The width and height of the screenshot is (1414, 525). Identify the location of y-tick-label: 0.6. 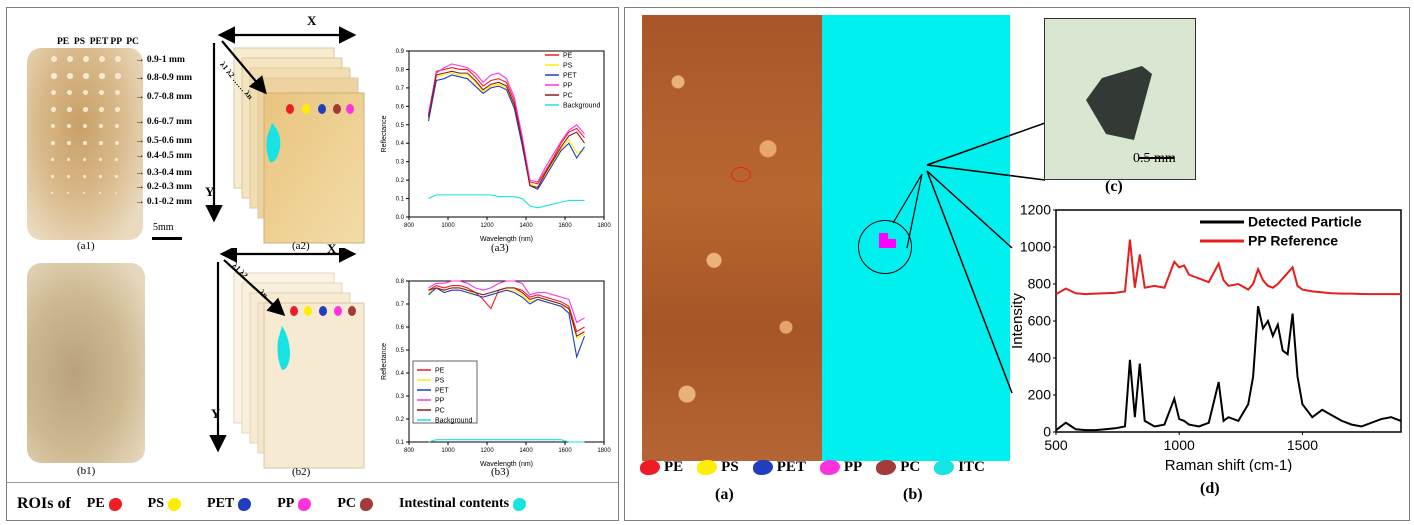
(400, 328).